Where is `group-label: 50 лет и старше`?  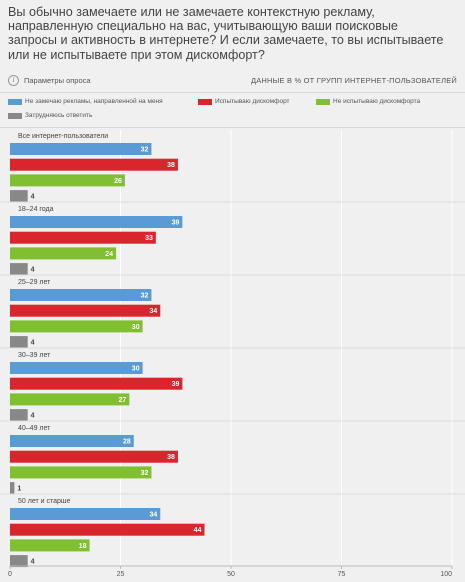
group-label: 50 лет и старше is located at coordinates (44, 501).